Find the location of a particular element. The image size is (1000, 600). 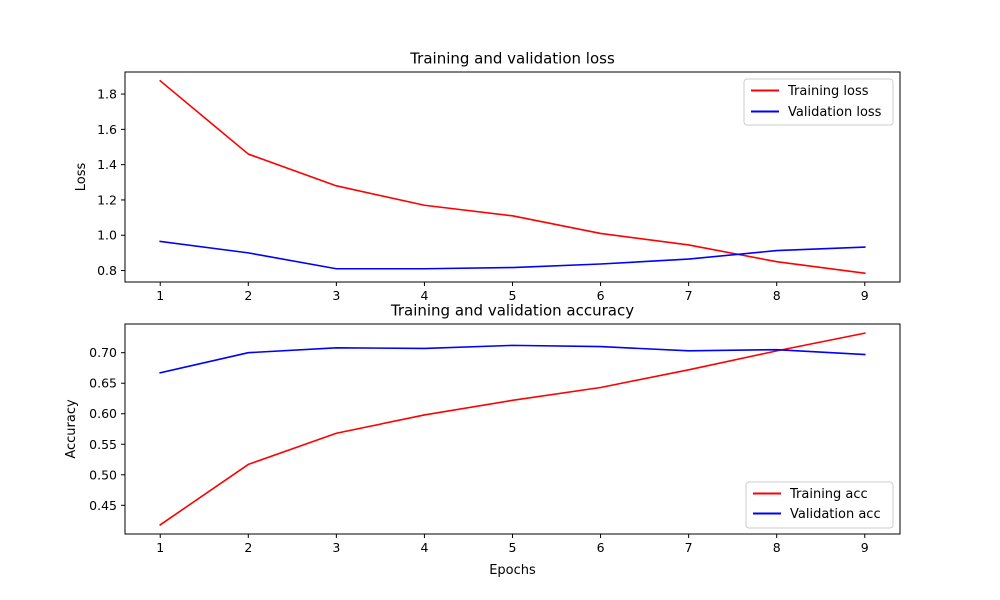

accuracy-series-validation-acc is located at coordinates (512, 359).